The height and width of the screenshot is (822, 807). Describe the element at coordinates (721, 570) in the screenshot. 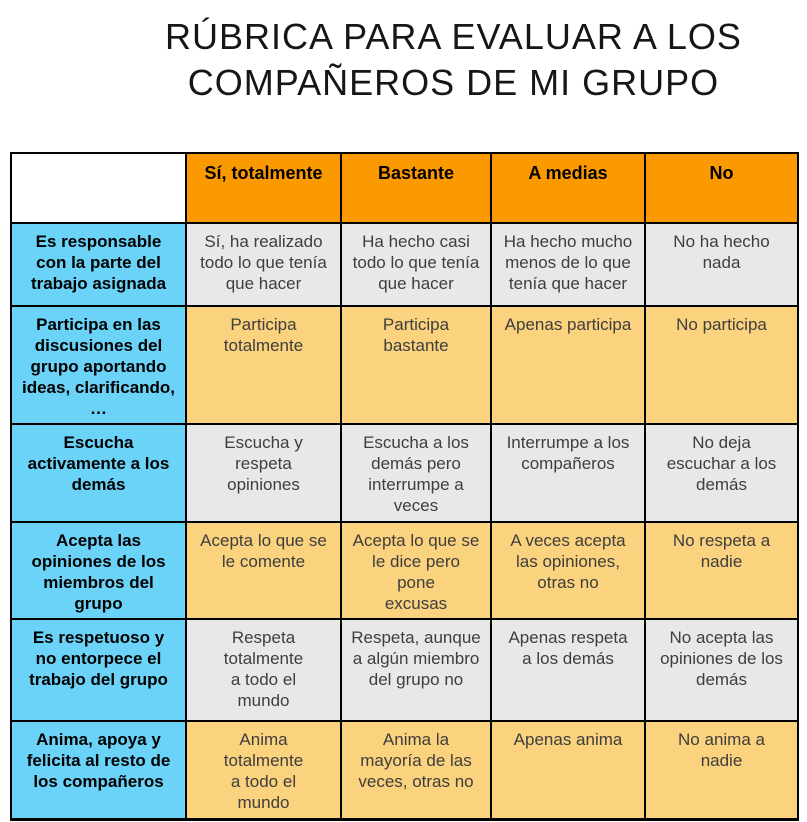

I see `rubric-cell: No respeta a nadie` at that location.